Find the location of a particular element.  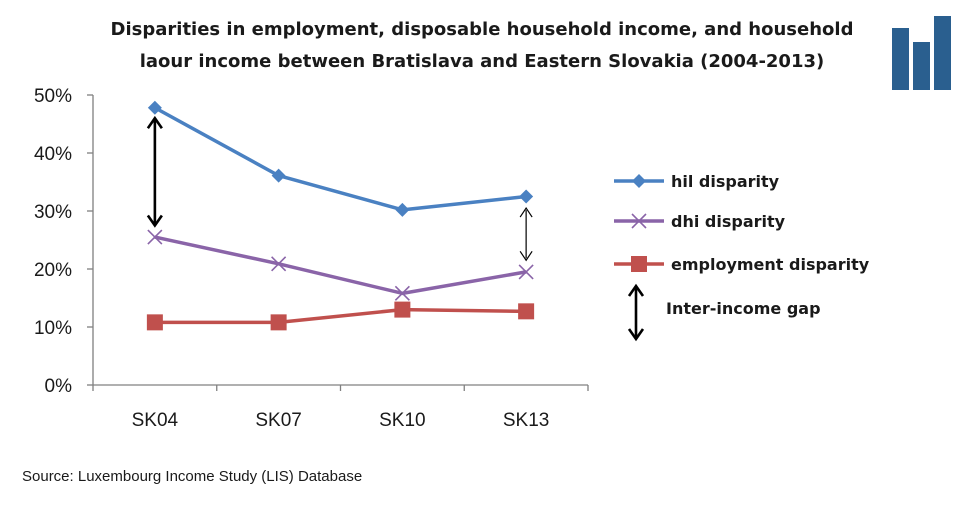

x-tick-label: SK04 is located at coordinates (155, 420).